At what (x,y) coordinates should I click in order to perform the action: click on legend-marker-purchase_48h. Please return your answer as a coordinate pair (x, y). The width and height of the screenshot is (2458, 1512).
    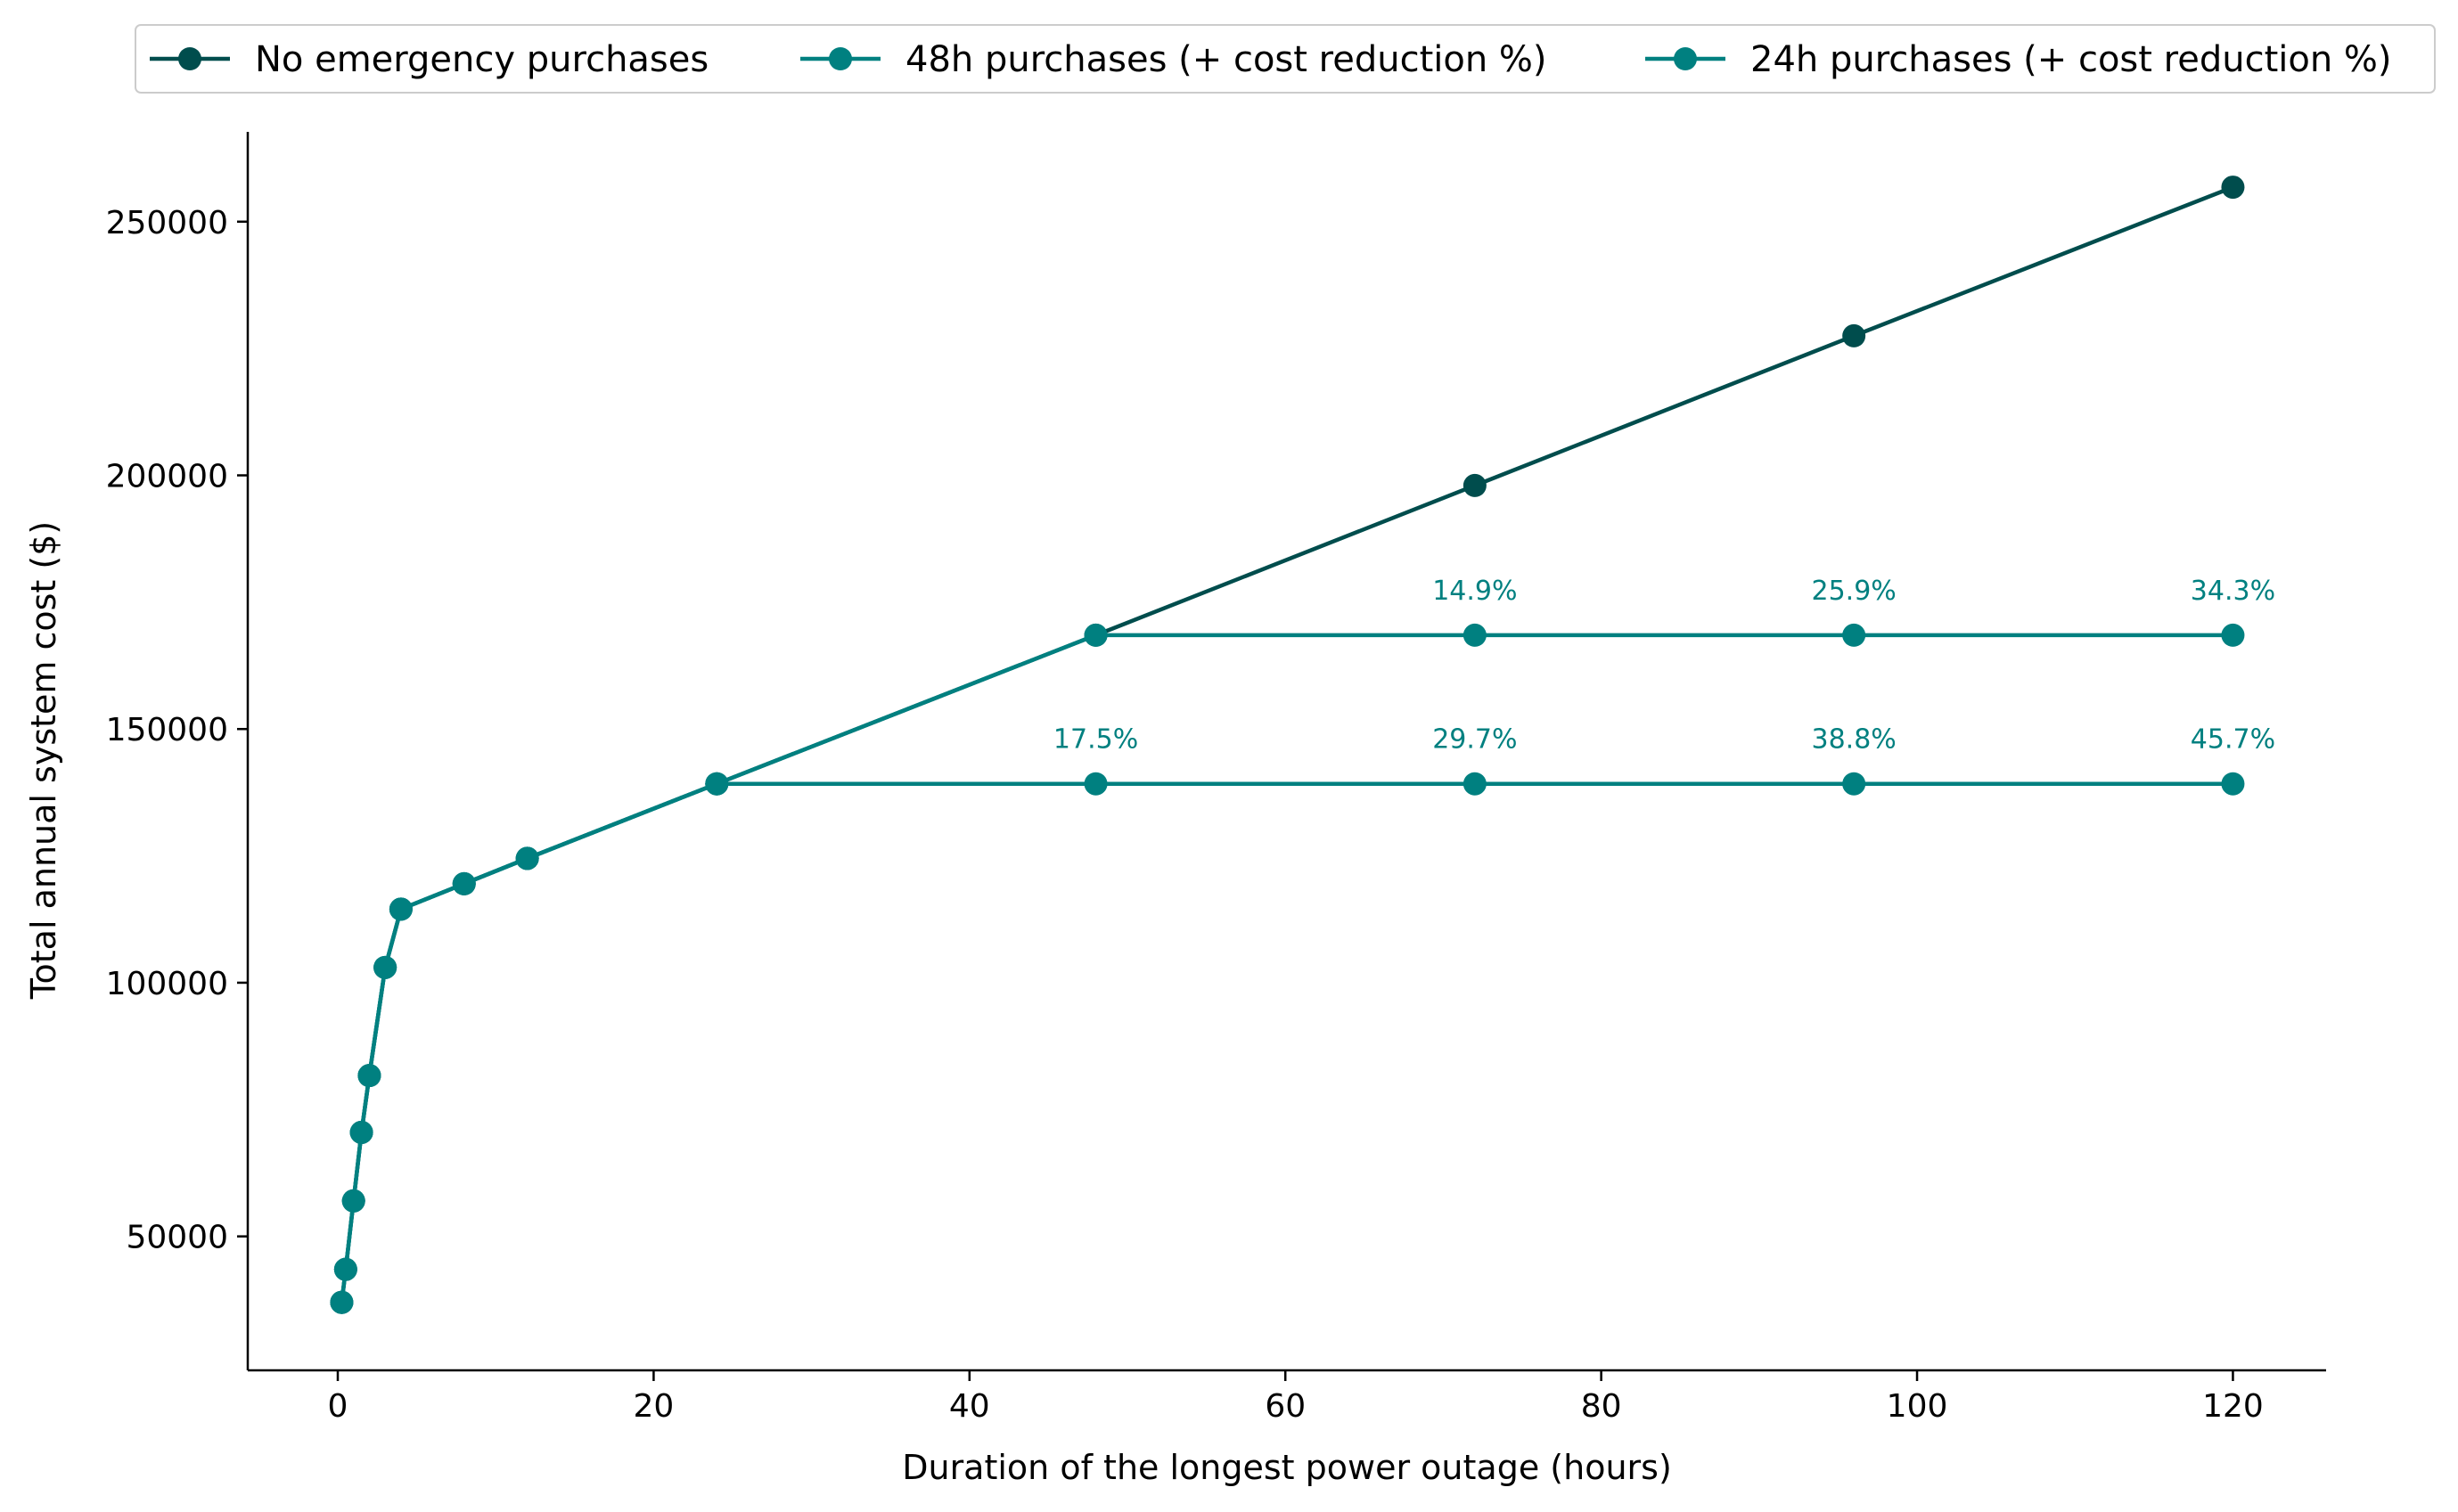
    Looking at the image, I should click on (840, 59).